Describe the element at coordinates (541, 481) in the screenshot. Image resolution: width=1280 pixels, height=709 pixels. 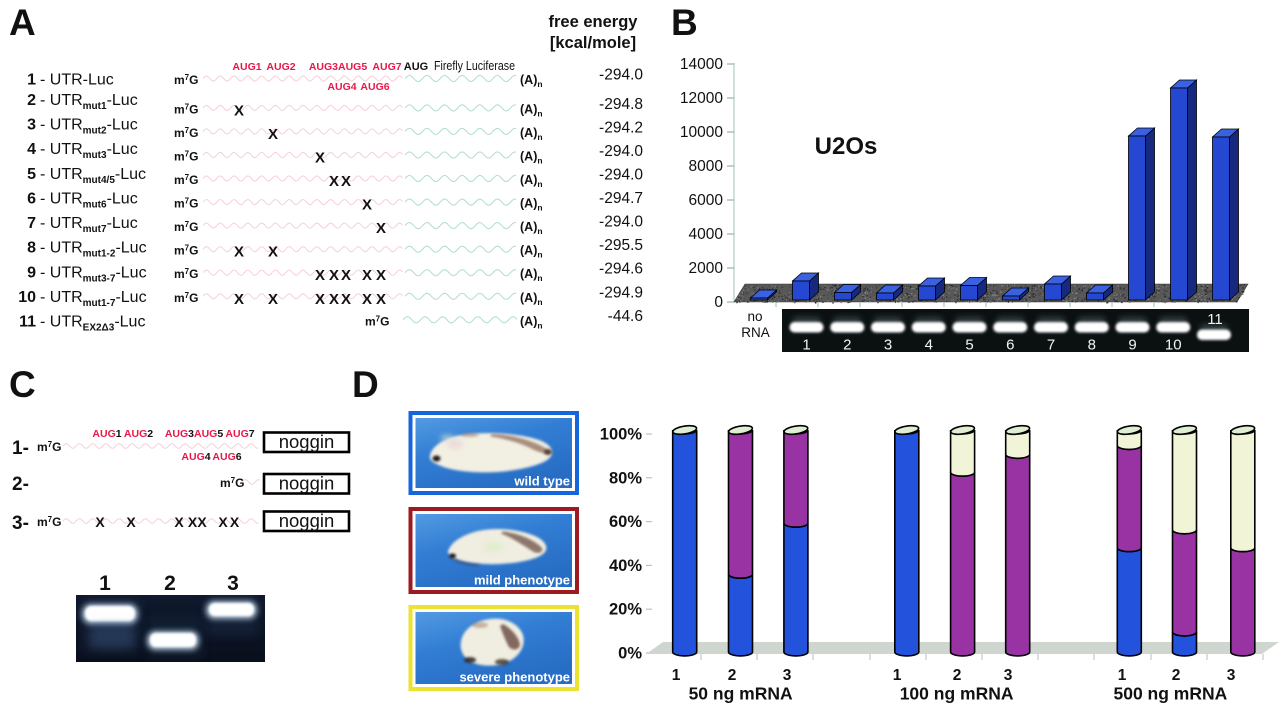
I see `svg-text: wild type` at that location.